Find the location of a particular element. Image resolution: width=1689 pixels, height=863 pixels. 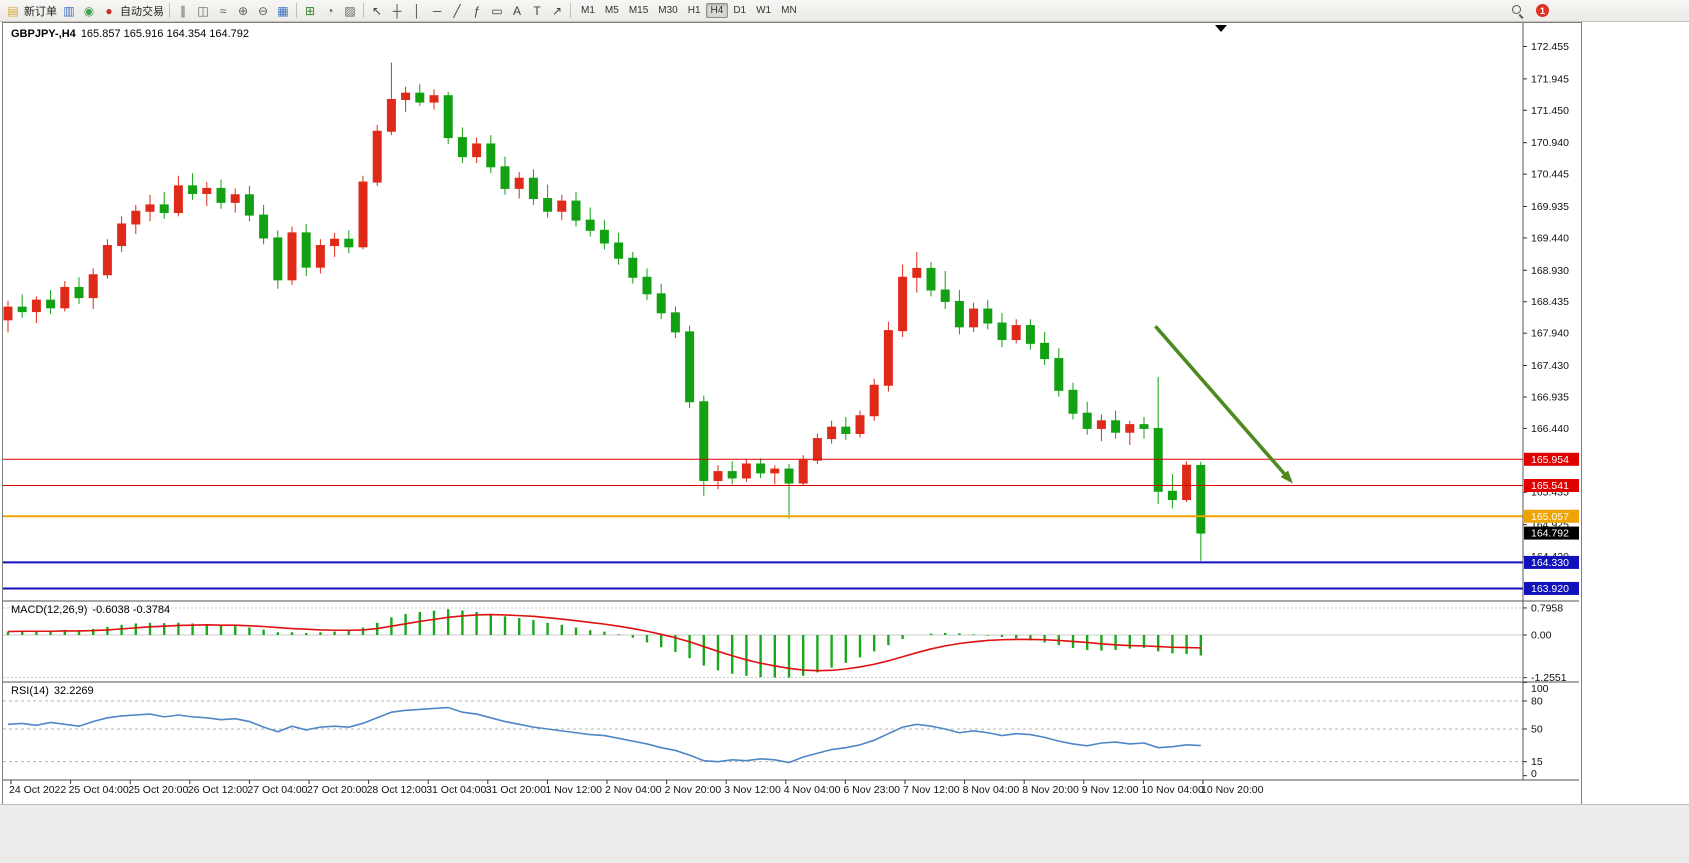

vertical-line-tool-icon: │ is located at coordinates (417, 10).